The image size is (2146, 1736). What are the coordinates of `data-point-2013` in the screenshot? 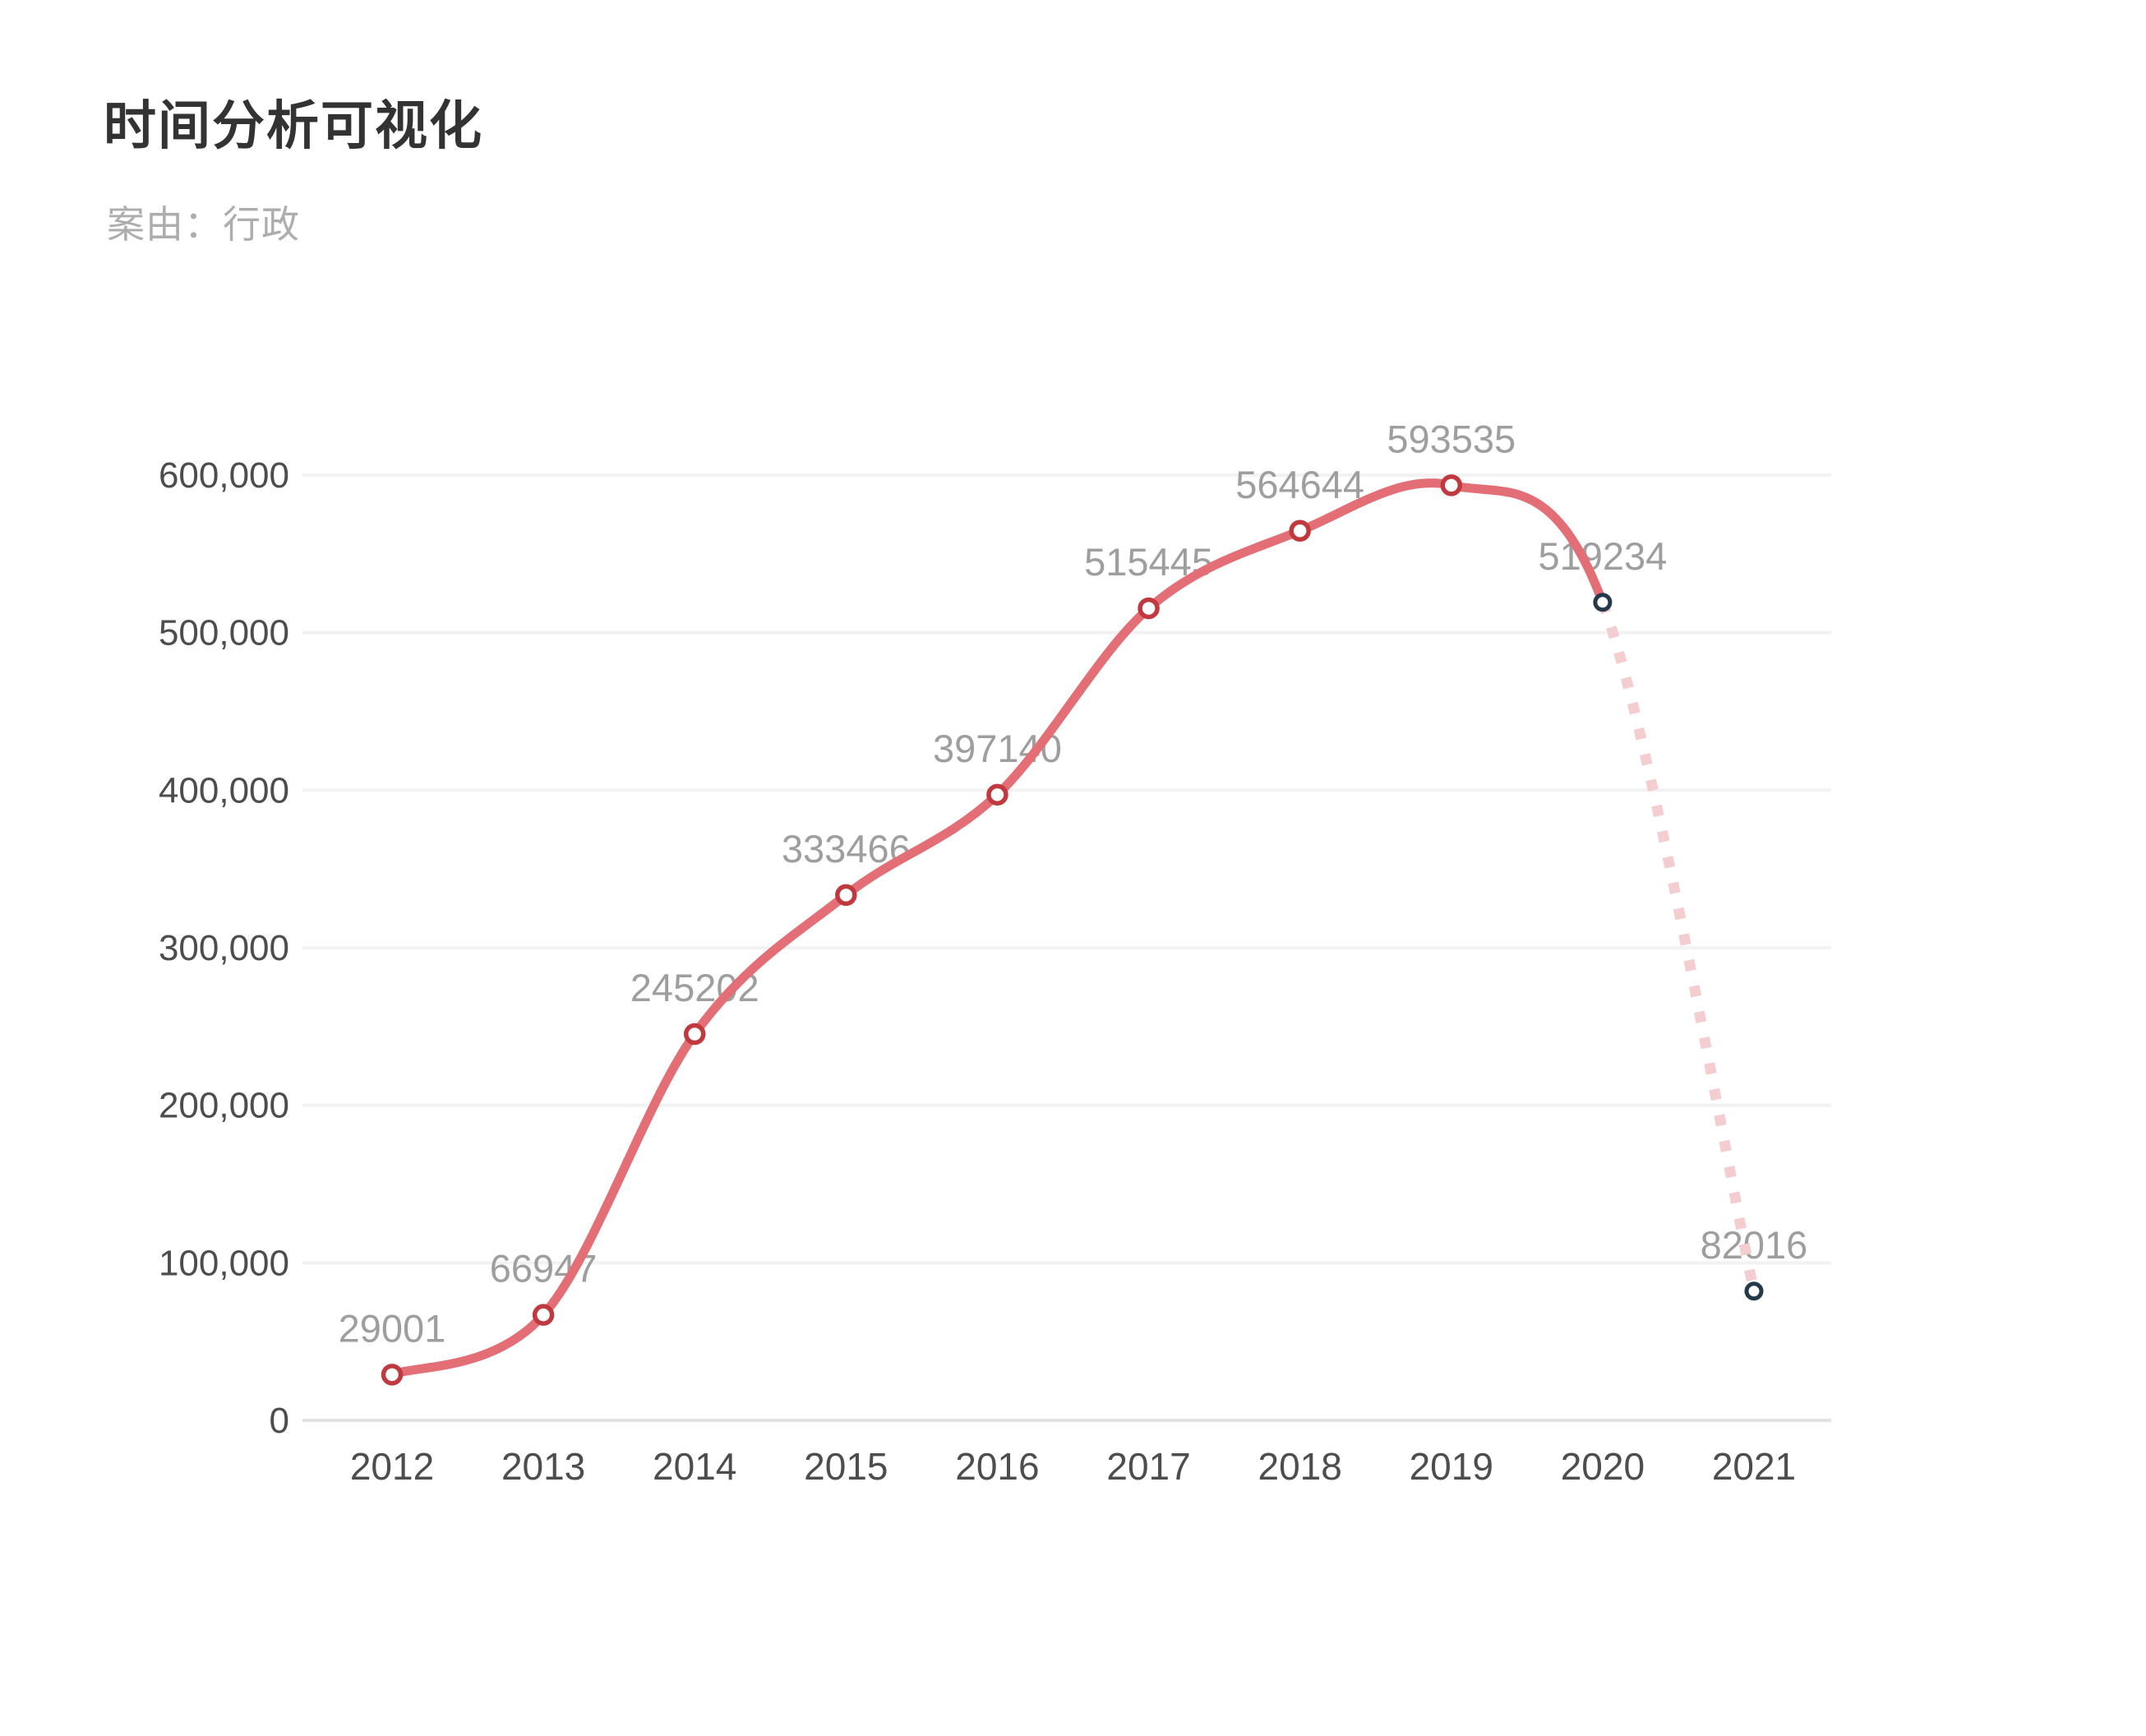 It's located at (543, 1315).